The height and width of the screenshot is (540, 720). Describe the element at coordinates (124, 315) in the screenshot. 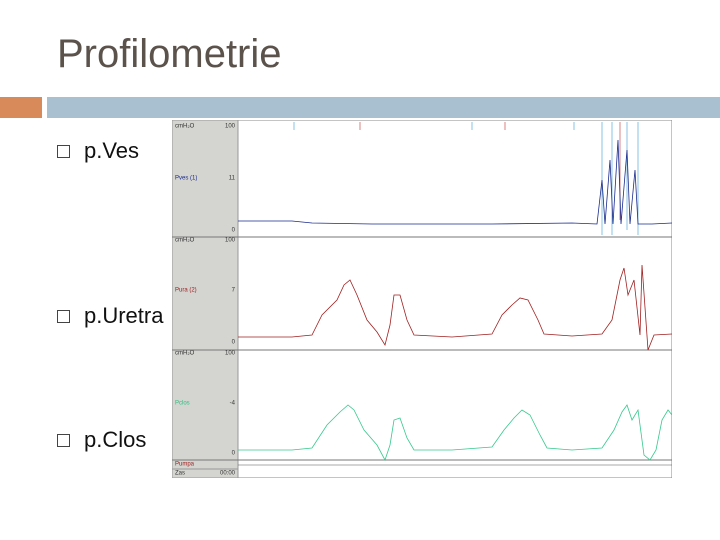

I see `bullet-text: p.Uretra` at that location.